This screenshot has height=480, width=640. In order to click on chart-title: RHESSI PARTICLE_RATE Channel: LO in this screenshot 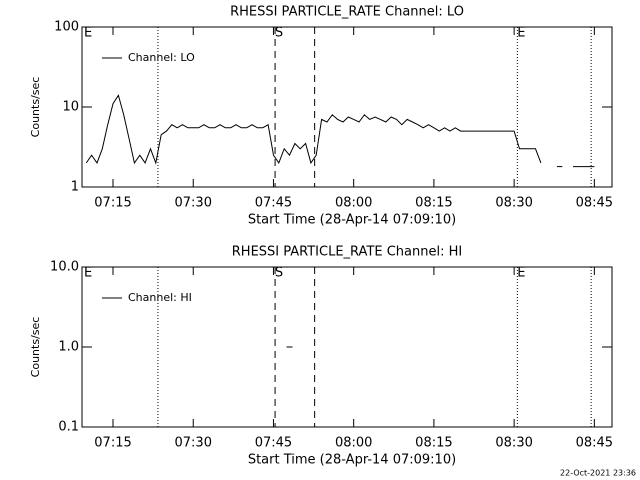, I will do `click(347, 12)`.